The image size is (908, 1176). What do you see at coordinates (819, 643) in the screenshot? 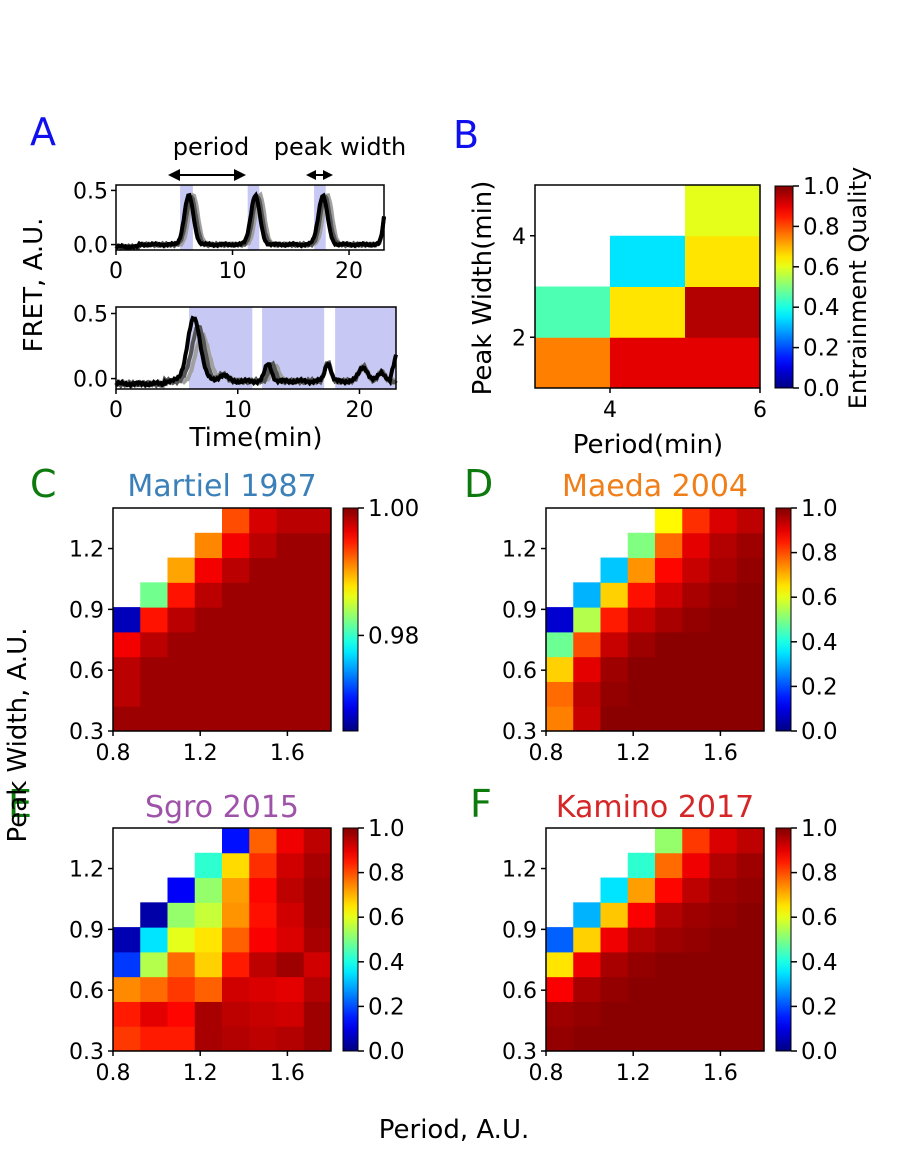
I see `panel-d-cbar-tick: 0.4` at bounding box center [819, 643].